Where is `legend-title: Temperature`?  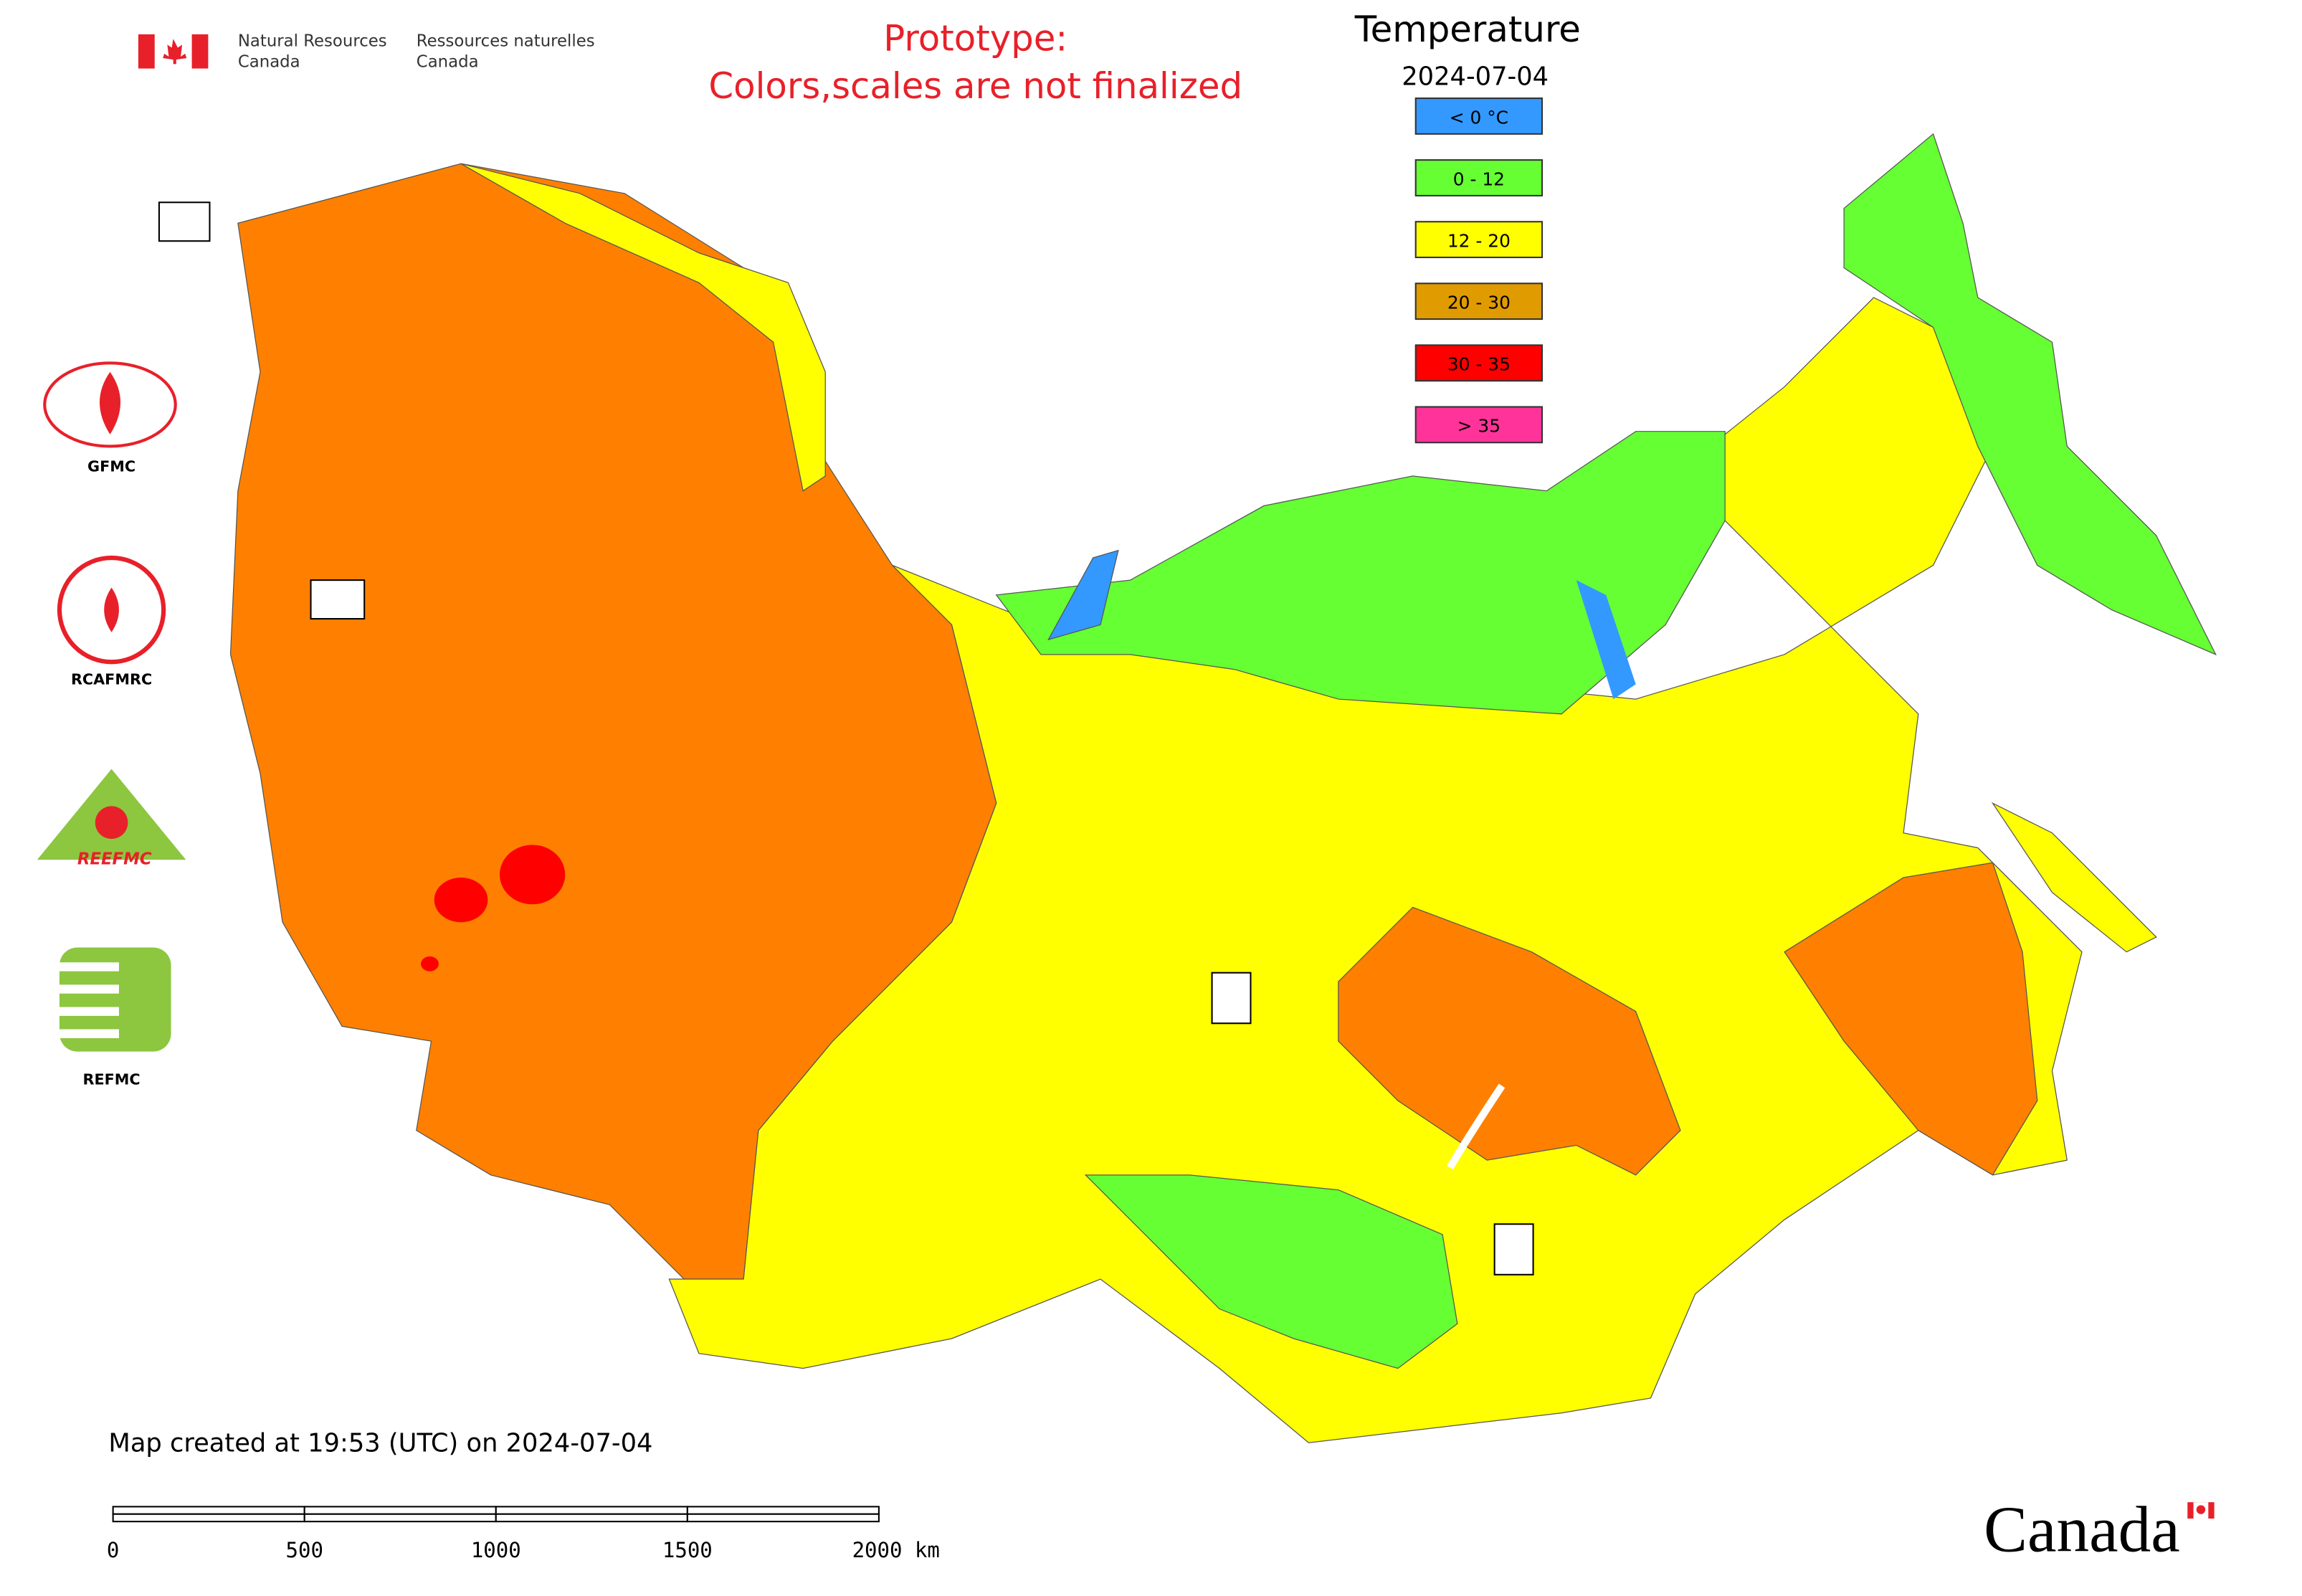 legend-title: Temperature is located at coordinates (1467, 29).